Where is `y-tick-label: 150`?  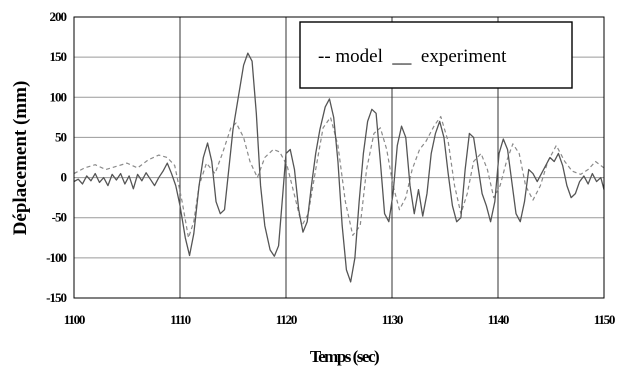
y-tick-label: 150 is located at coordinates (58, 56).